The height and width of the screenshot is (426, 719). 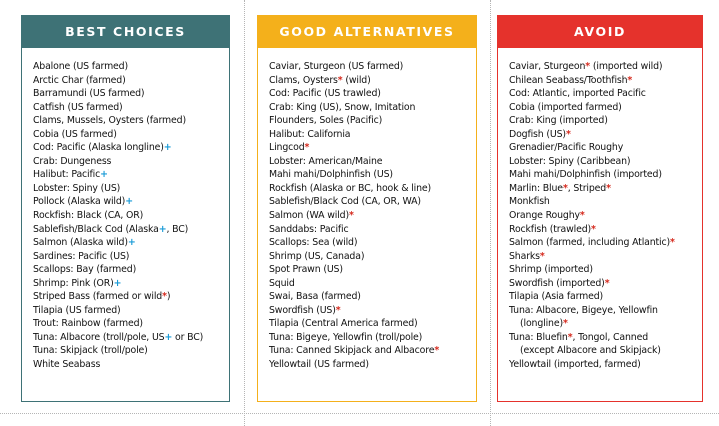 What do you see at coordinates (372, 216) in the screenshot?
I see `good-list-item: Salmon (WA wild)*` at bounding box center [372, 216].